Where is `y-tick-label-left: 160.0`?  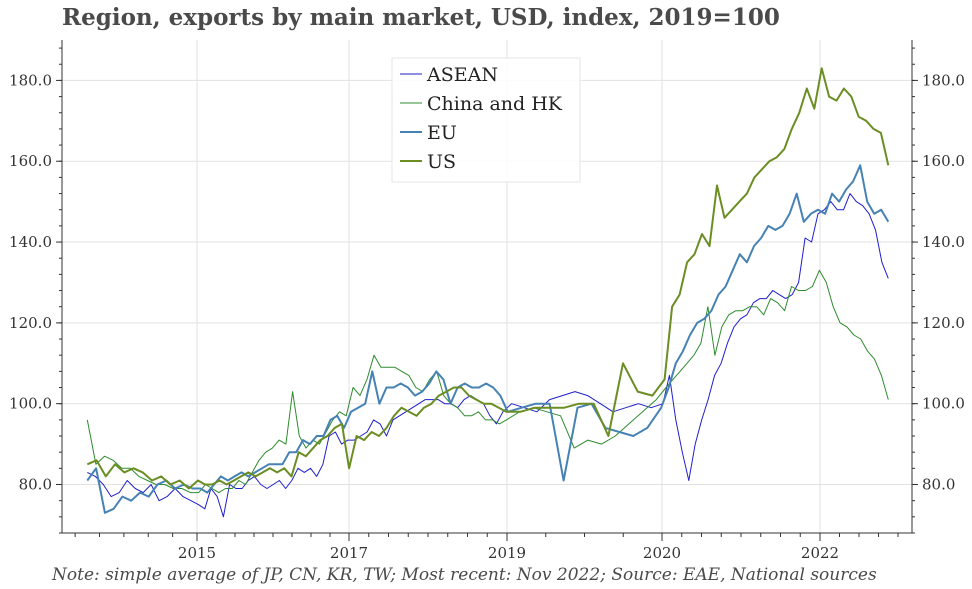 y-tick-label-left: 160.0 is located at coordinates (30, 161).